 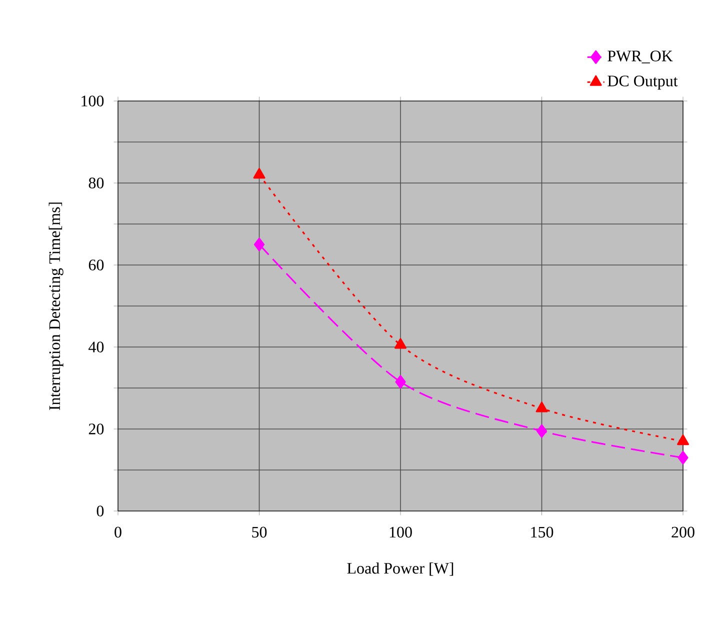 I want to click on y-tick-label: 60, so click(x=96, y=265).